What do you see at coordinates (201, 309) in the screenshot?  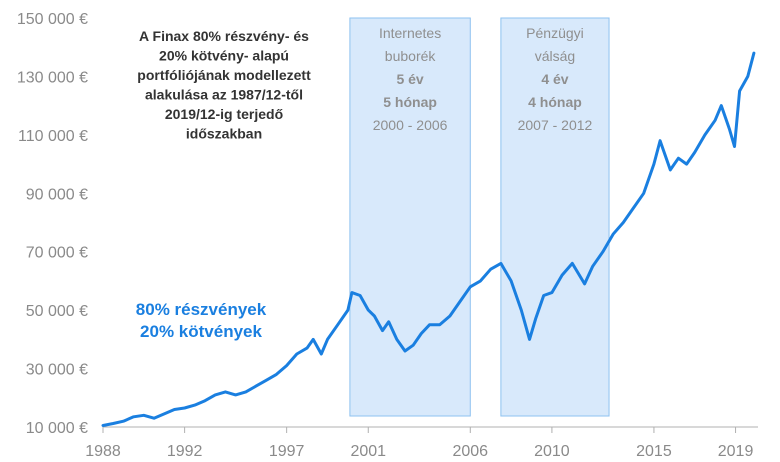 I see `legend-line: 80% részvények` at bounding box center [201, 309].